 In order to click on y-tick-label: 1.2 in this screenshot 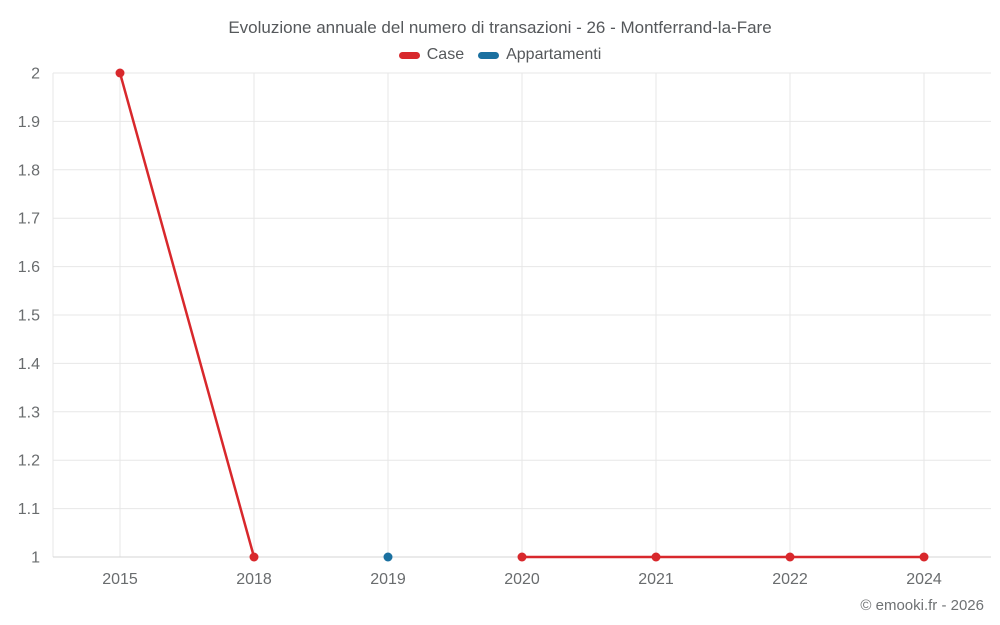, I will do `click(29, 461)`.